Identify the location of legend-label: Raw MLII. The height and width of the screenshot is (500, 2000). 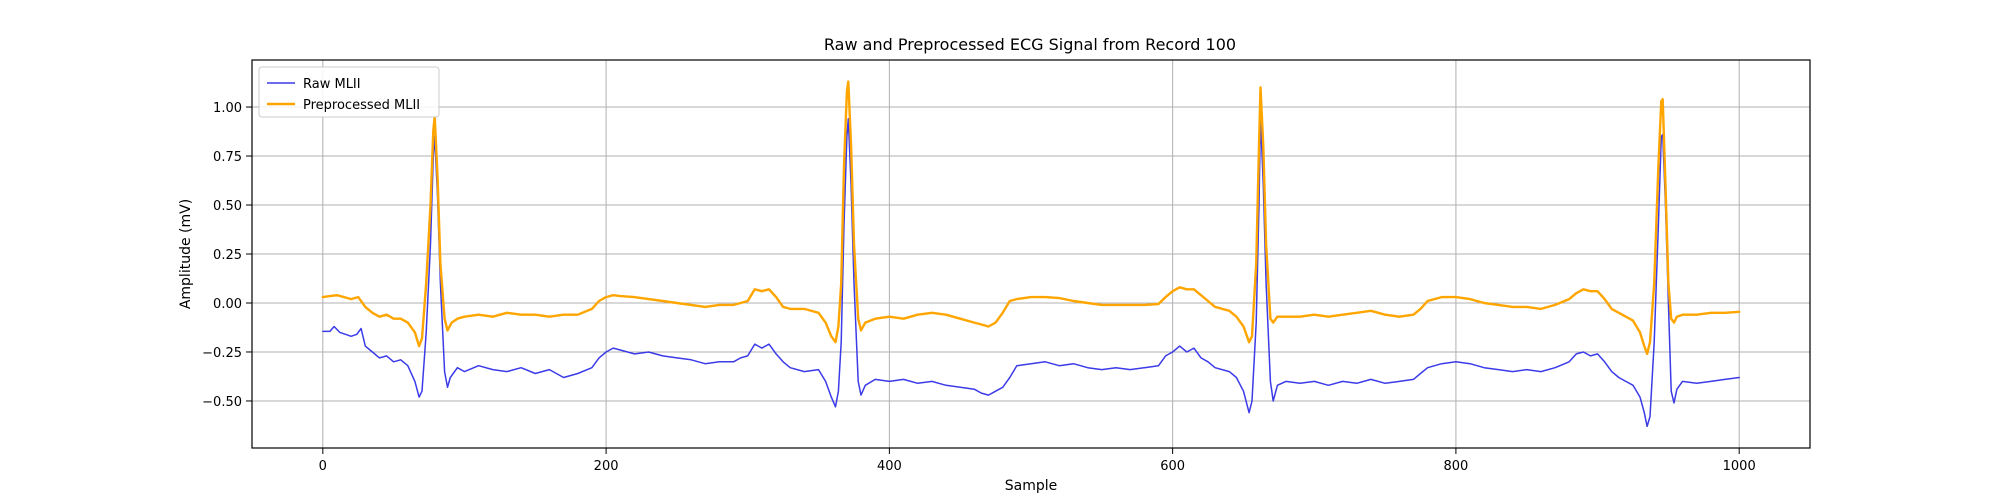
(332, 84).